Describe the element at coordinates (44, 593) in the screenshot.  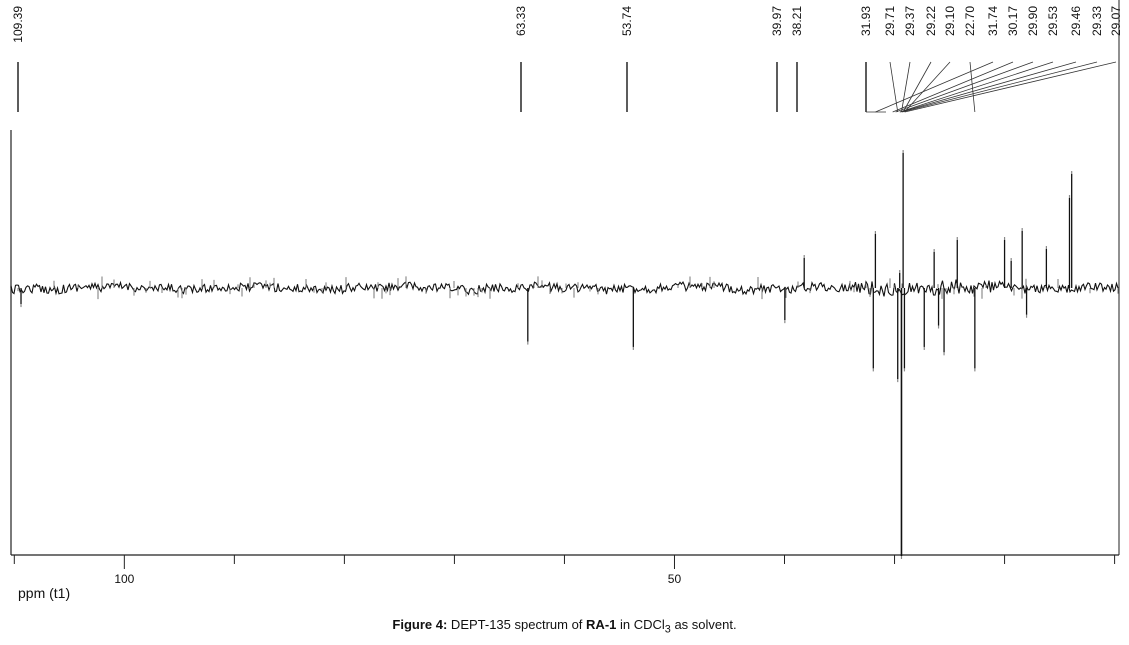
I see `x-axis-title: ppm (t1)` at that location.